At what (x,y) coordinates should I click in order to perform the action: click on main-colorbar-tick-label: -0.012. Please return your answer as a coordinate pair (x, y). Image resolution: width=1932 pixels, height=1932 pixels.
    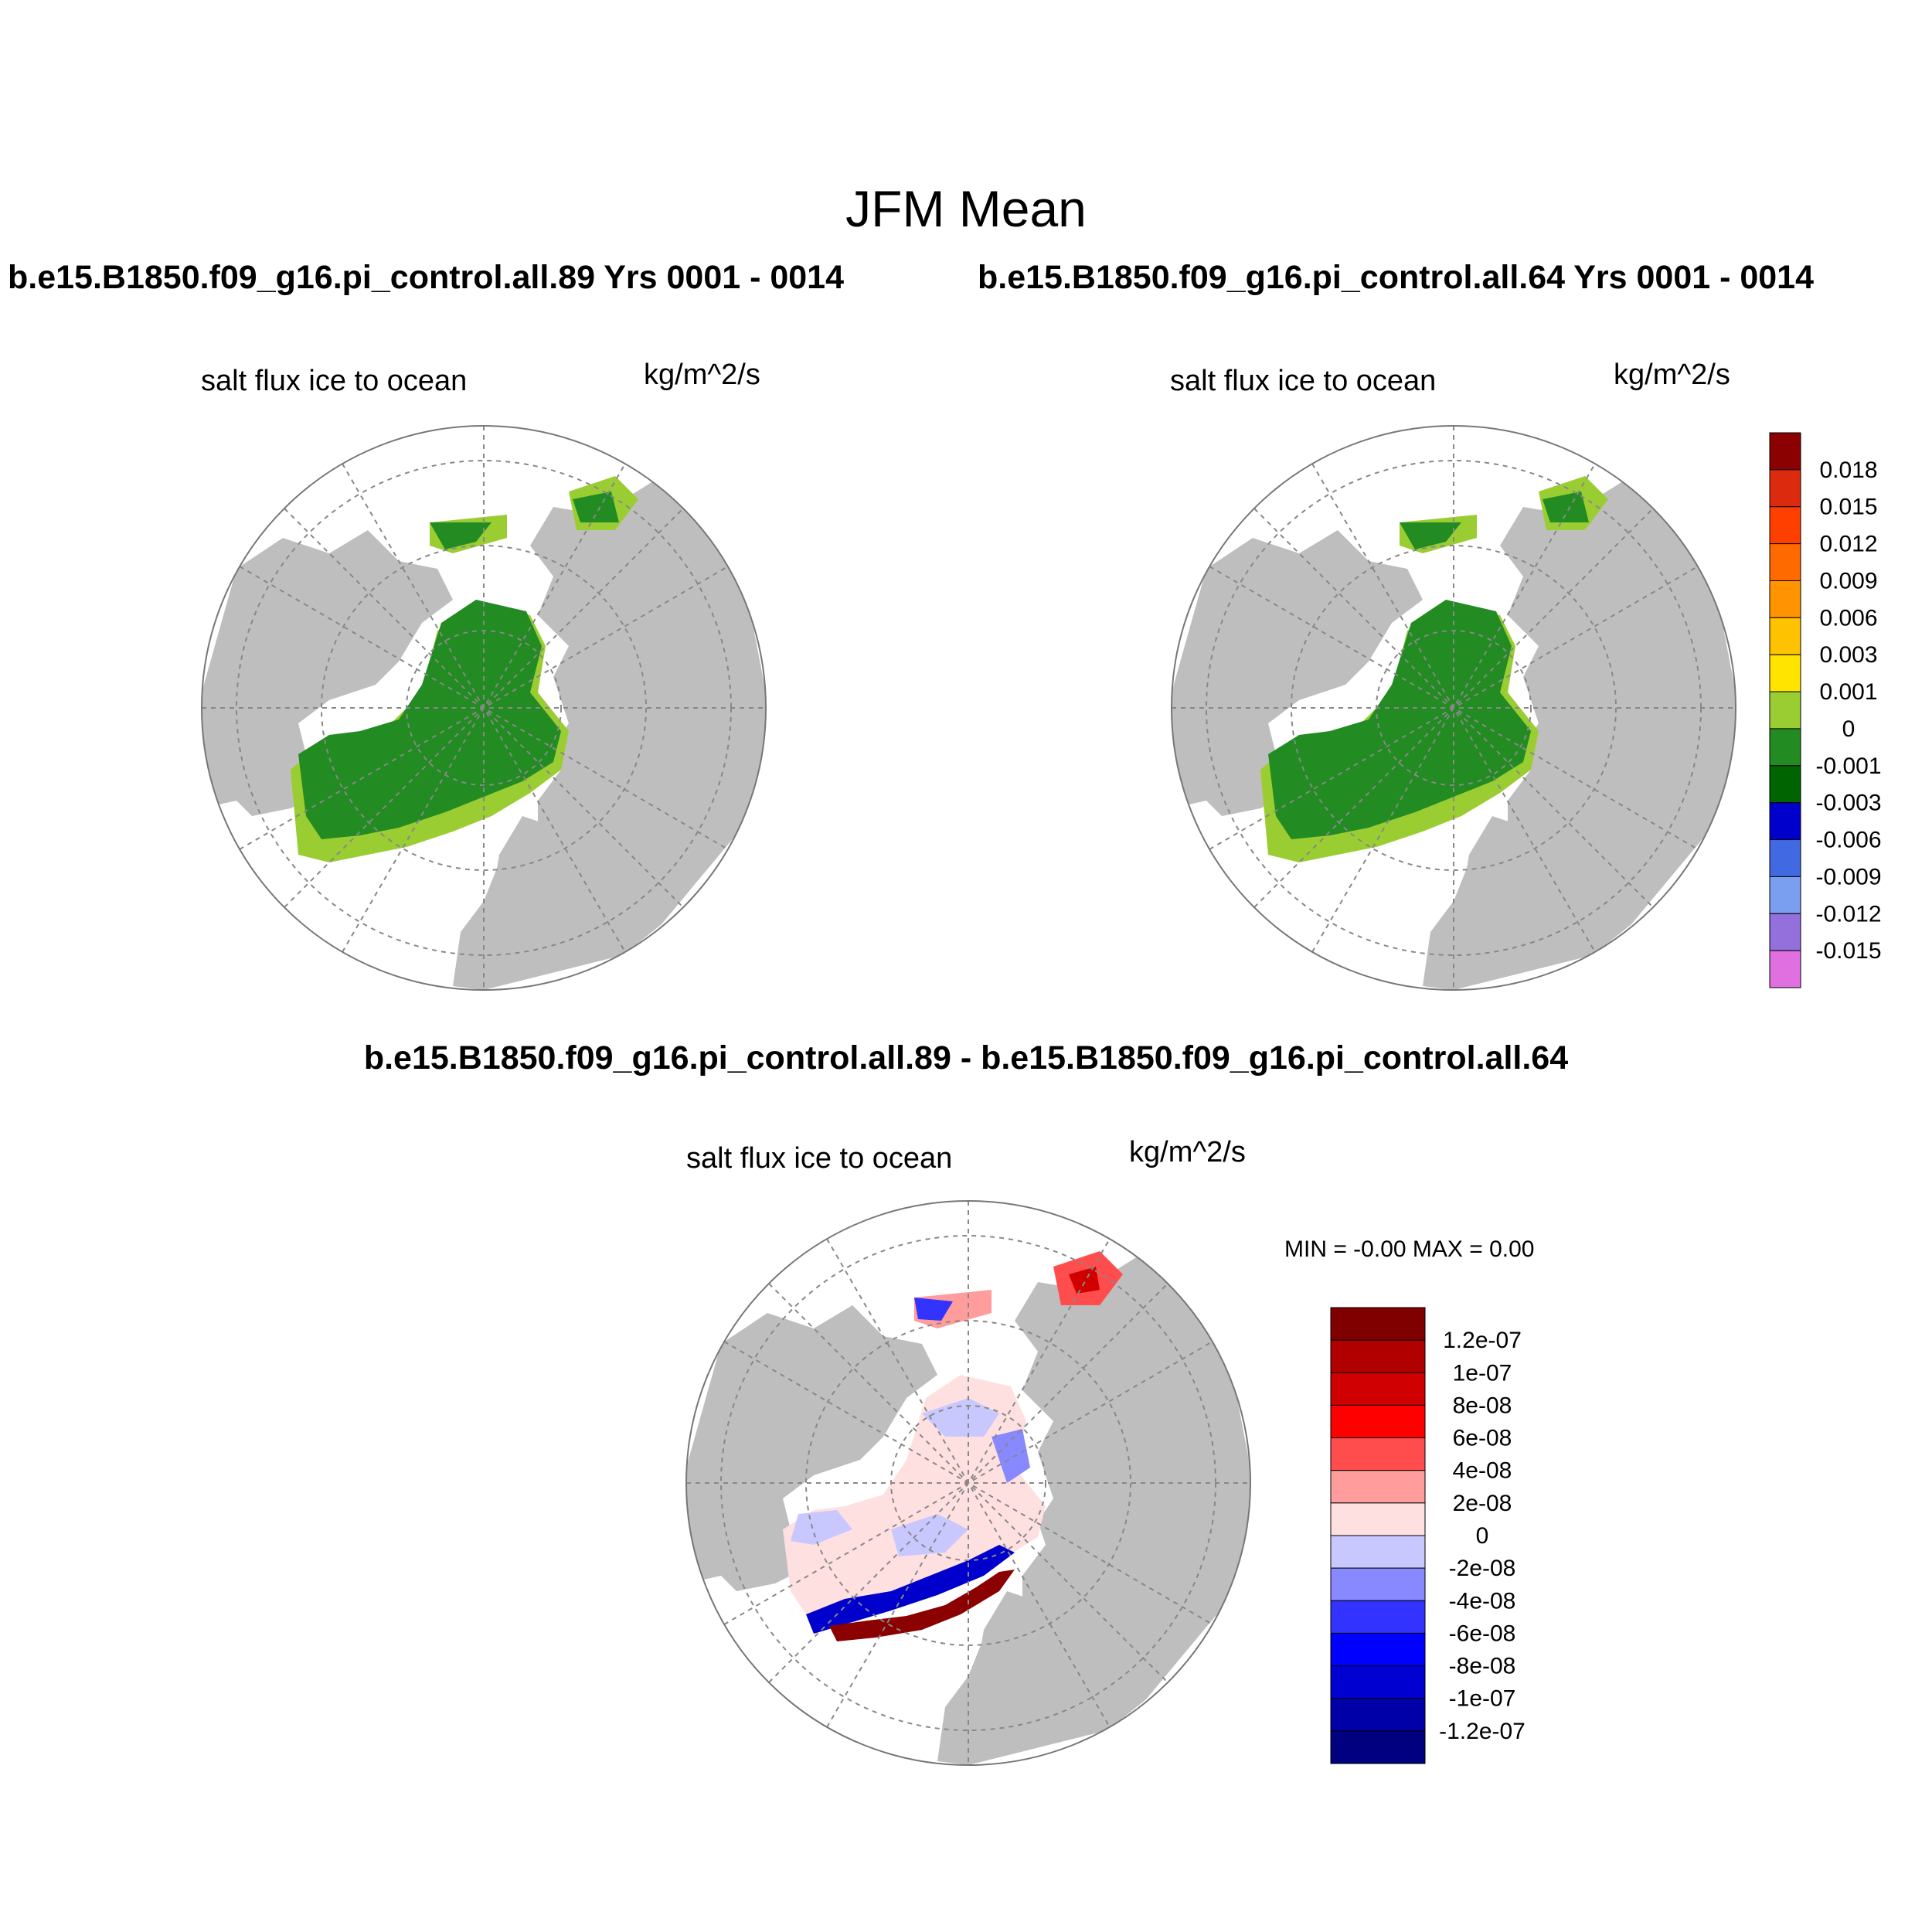
    Looking at the image, I should click on (1848, 914).